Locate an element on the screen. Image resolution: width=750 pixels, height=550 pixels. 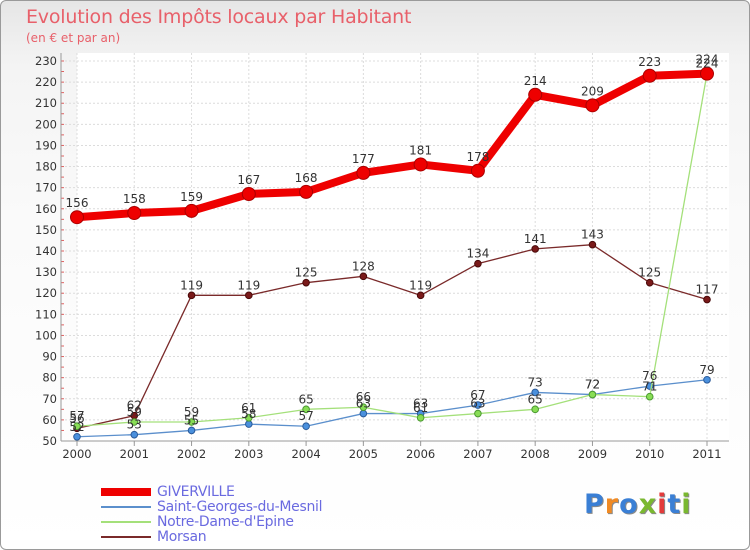
x-tick-label: 2008 is located at coordinates (535, 454).